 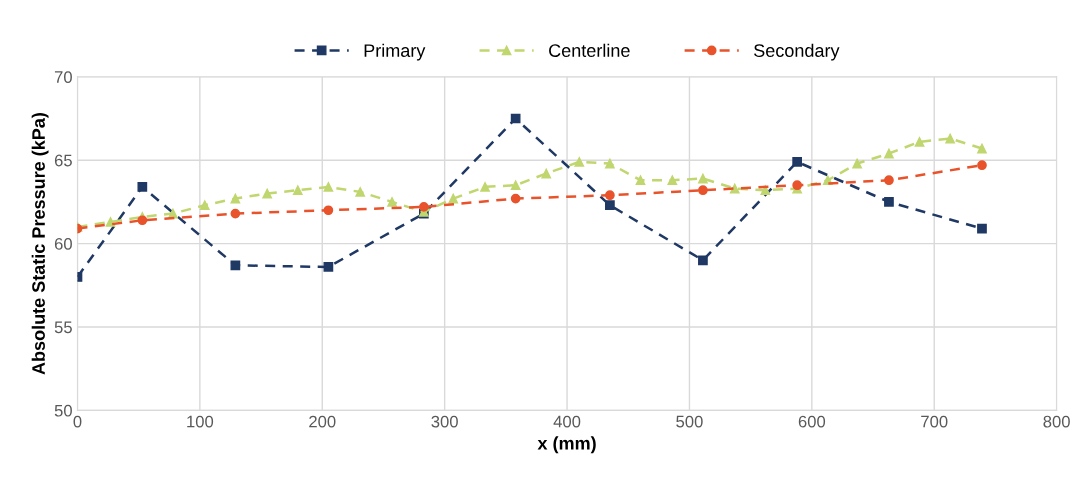 What do you see at coordinates (589, 50) in the screenshot?
I see `legend-label: Centerline` at bounding box center [589, 50].